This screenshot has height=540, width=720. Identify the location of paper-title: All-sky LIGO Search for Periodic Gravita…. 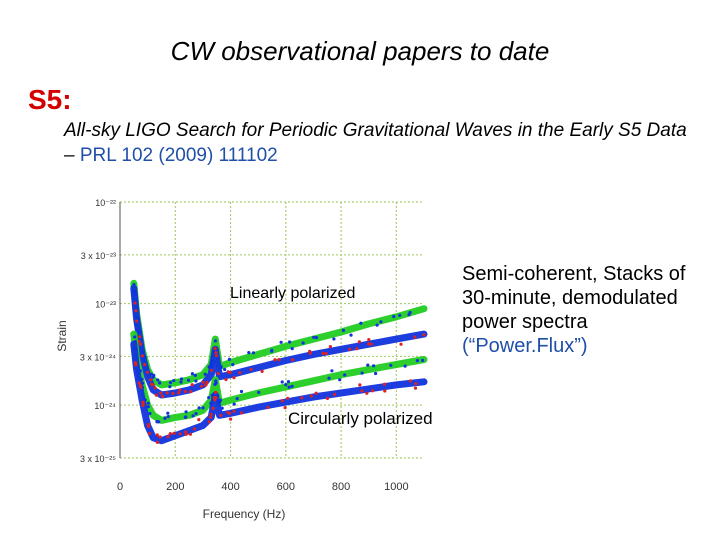
(375, 143).